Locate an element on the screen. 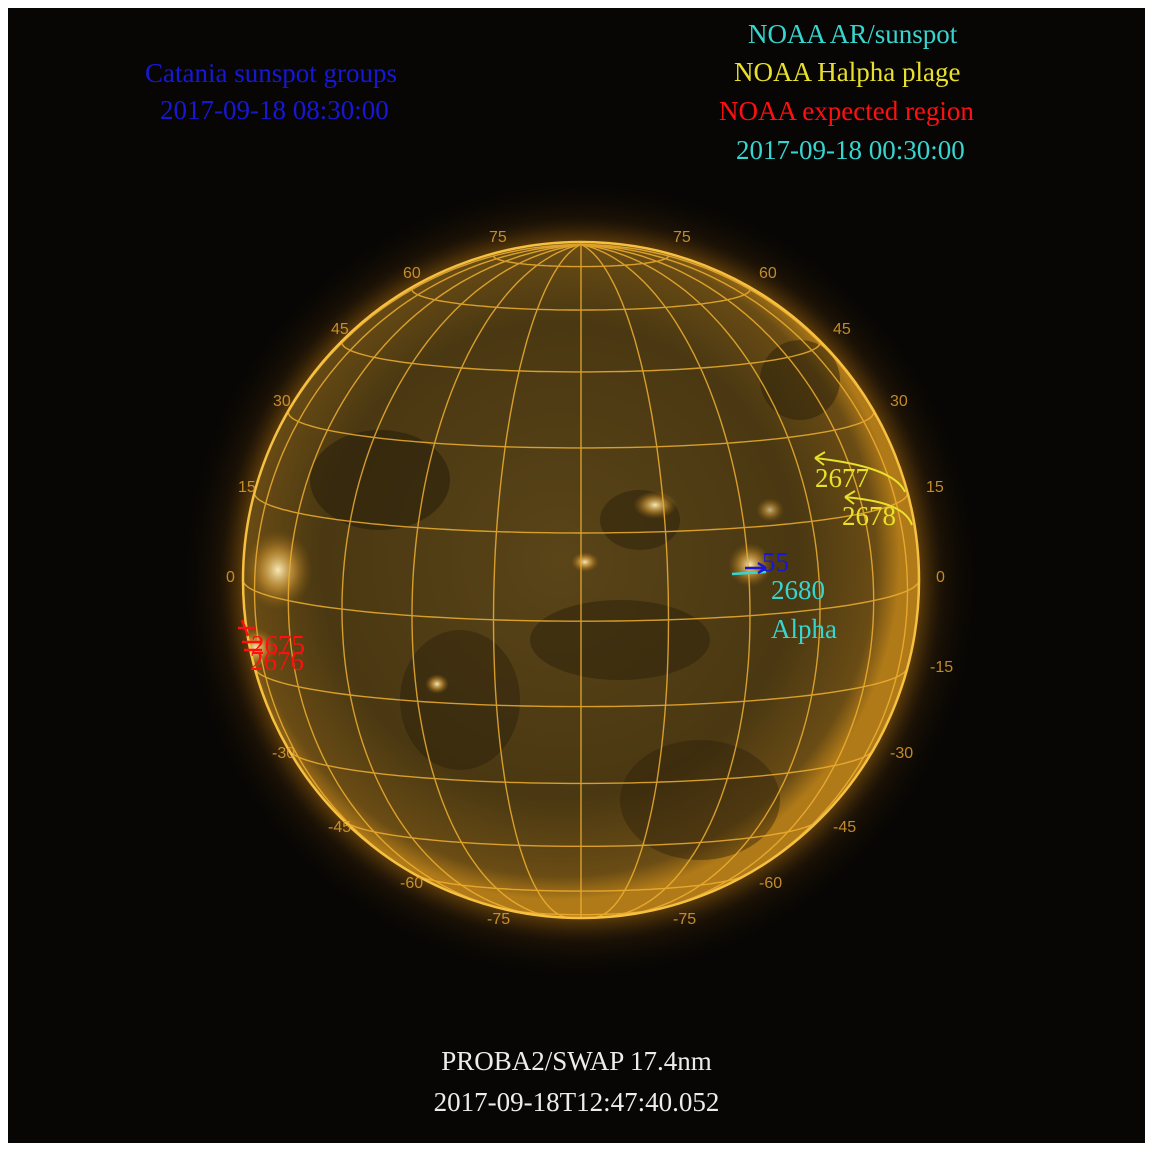  grid-label-lat-m60-left: -60 is located at coordinates (411, 883).